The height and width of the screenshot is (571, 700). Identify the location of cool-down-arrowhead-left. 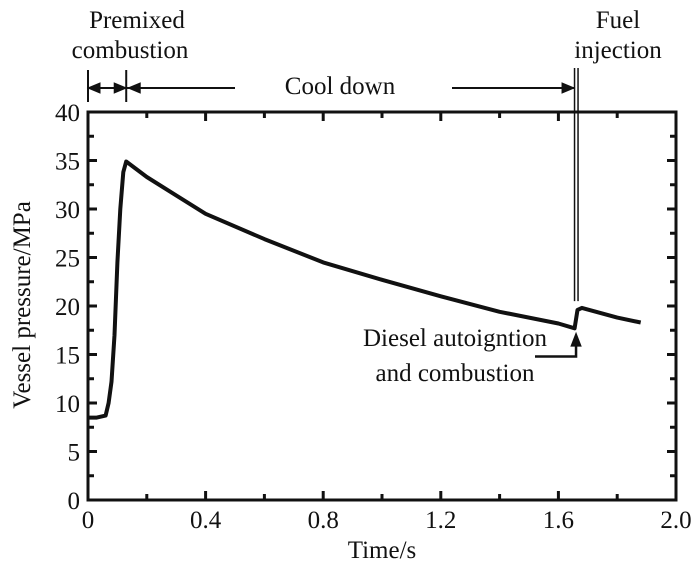
(133, 88).